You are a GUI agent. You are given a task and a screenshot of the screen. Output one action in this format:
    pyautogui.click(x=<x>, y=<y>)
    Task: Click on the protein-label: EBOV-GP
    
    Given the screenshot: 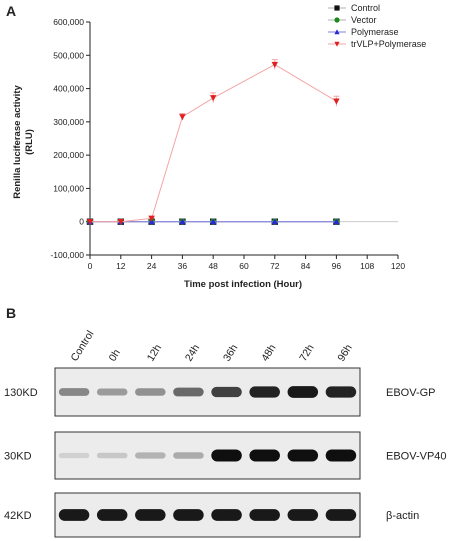 What is the action you would take?
    pyautogui.click(x=411, y=393)
    